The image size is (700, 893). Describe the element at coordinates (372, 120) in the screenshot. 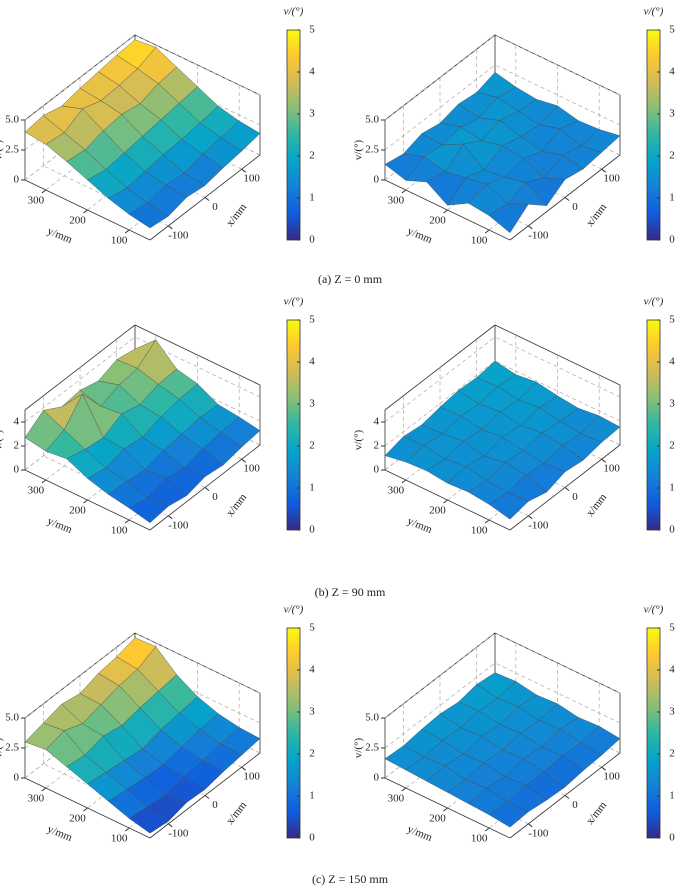

I see `z-tick-label: 5.0` at that location.